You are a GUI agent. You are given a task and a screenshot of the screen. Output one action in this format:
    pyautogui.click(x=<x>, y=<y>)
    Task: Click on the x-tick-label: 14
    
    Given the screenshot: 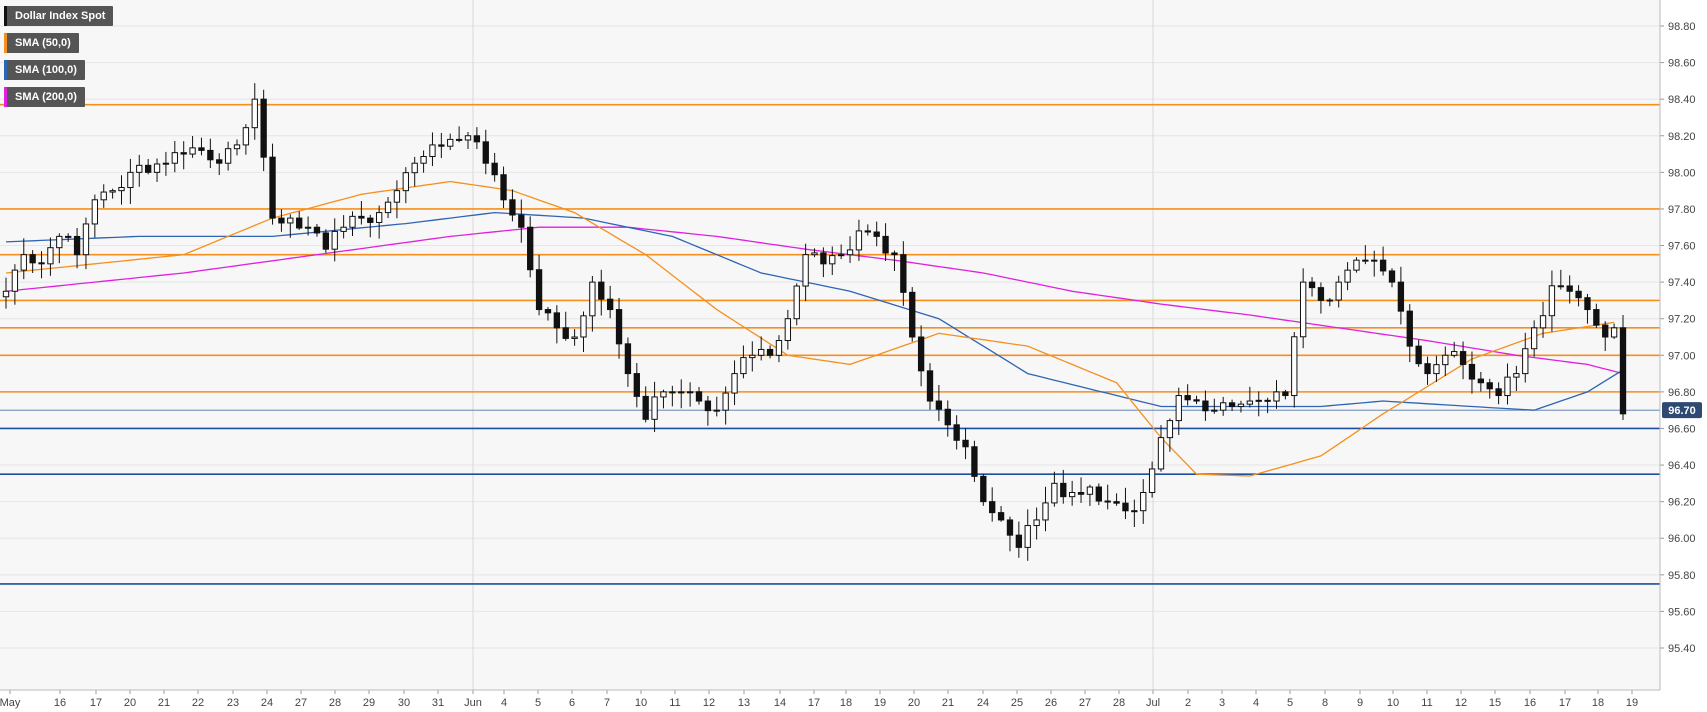 What is the action you would take?
    pyautogui.click(x=780, y=703)
    